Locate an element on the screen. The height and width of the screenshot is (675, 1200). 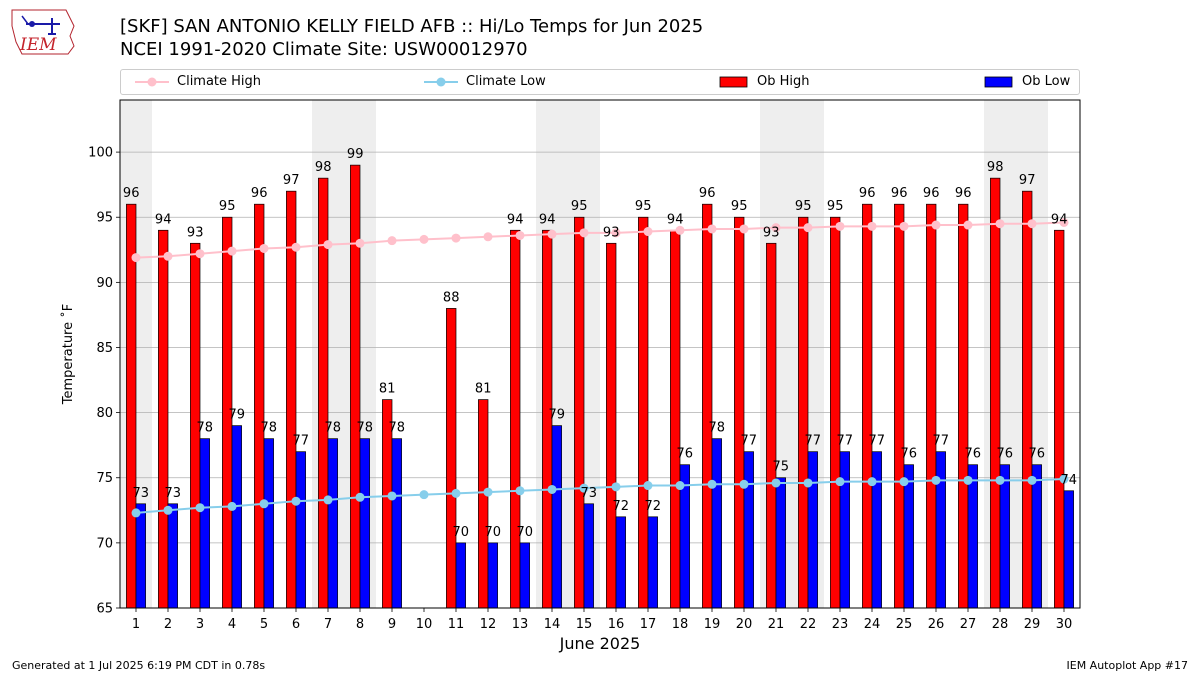
x-tick-label: 28 is located at coordinates (1000, 624).